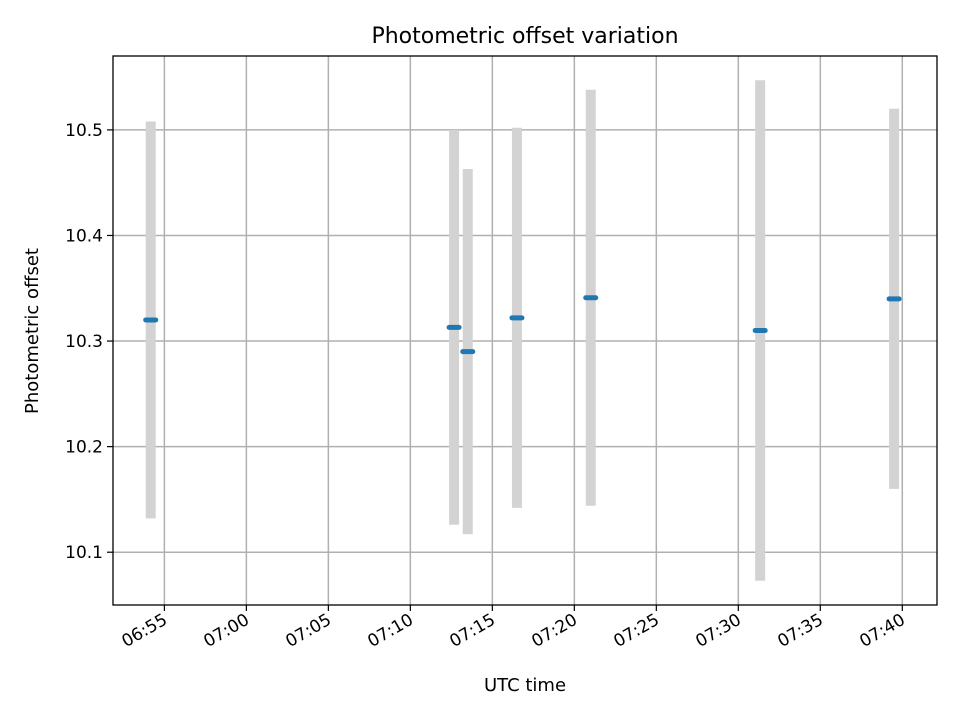 This screenshot has height=720, width=960. Describe the element at coordinates (84, 448) in the screenshot. I see `y-tick-label: 10.2` at that location.